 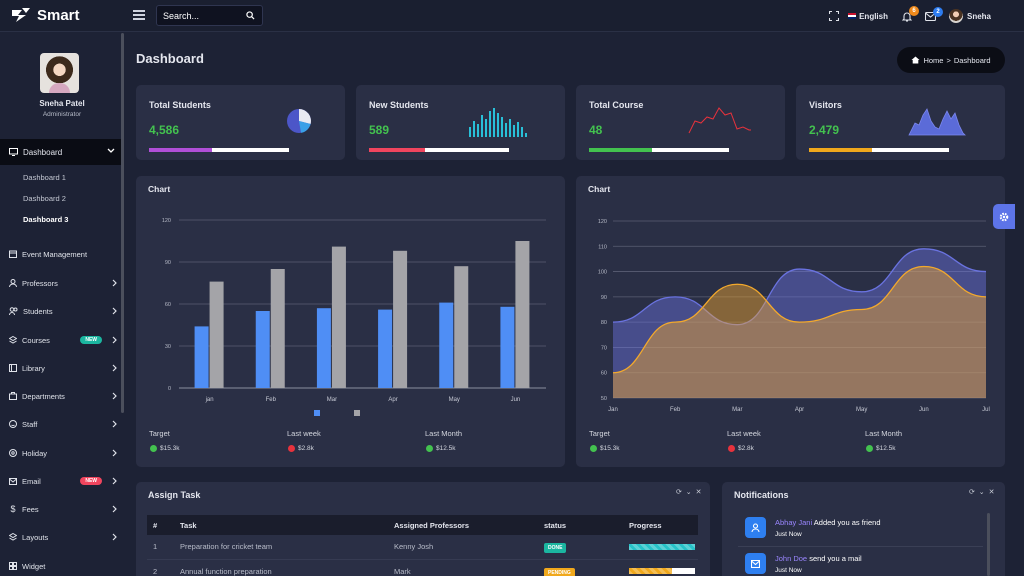 I want to click on sidebar-item-holiday: Holiday, so click(x=63, y=453).